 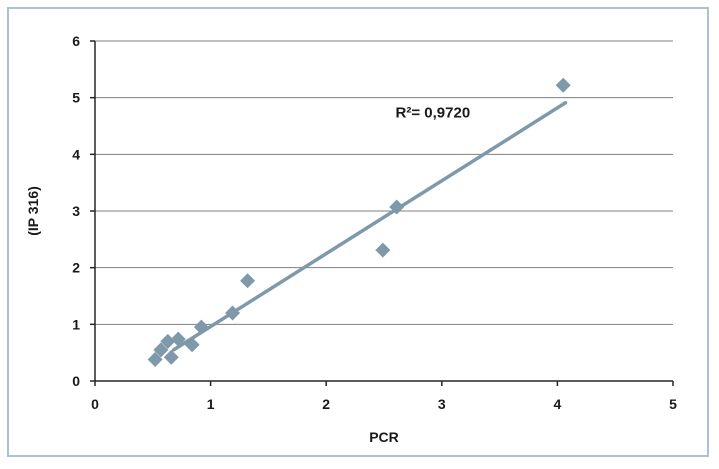 What do you see at coordinates (442, 404) in the screenshot?
I see `x-tick-label: 3` at bounding box center [442, 404].